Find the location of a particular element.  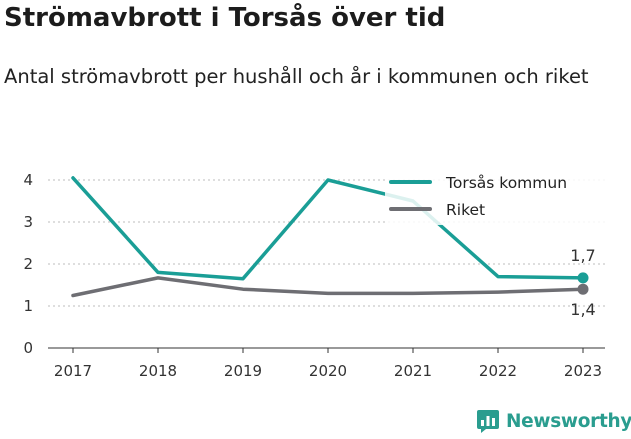

x-tick-label: 2021 is located at coordinates (413, 371).